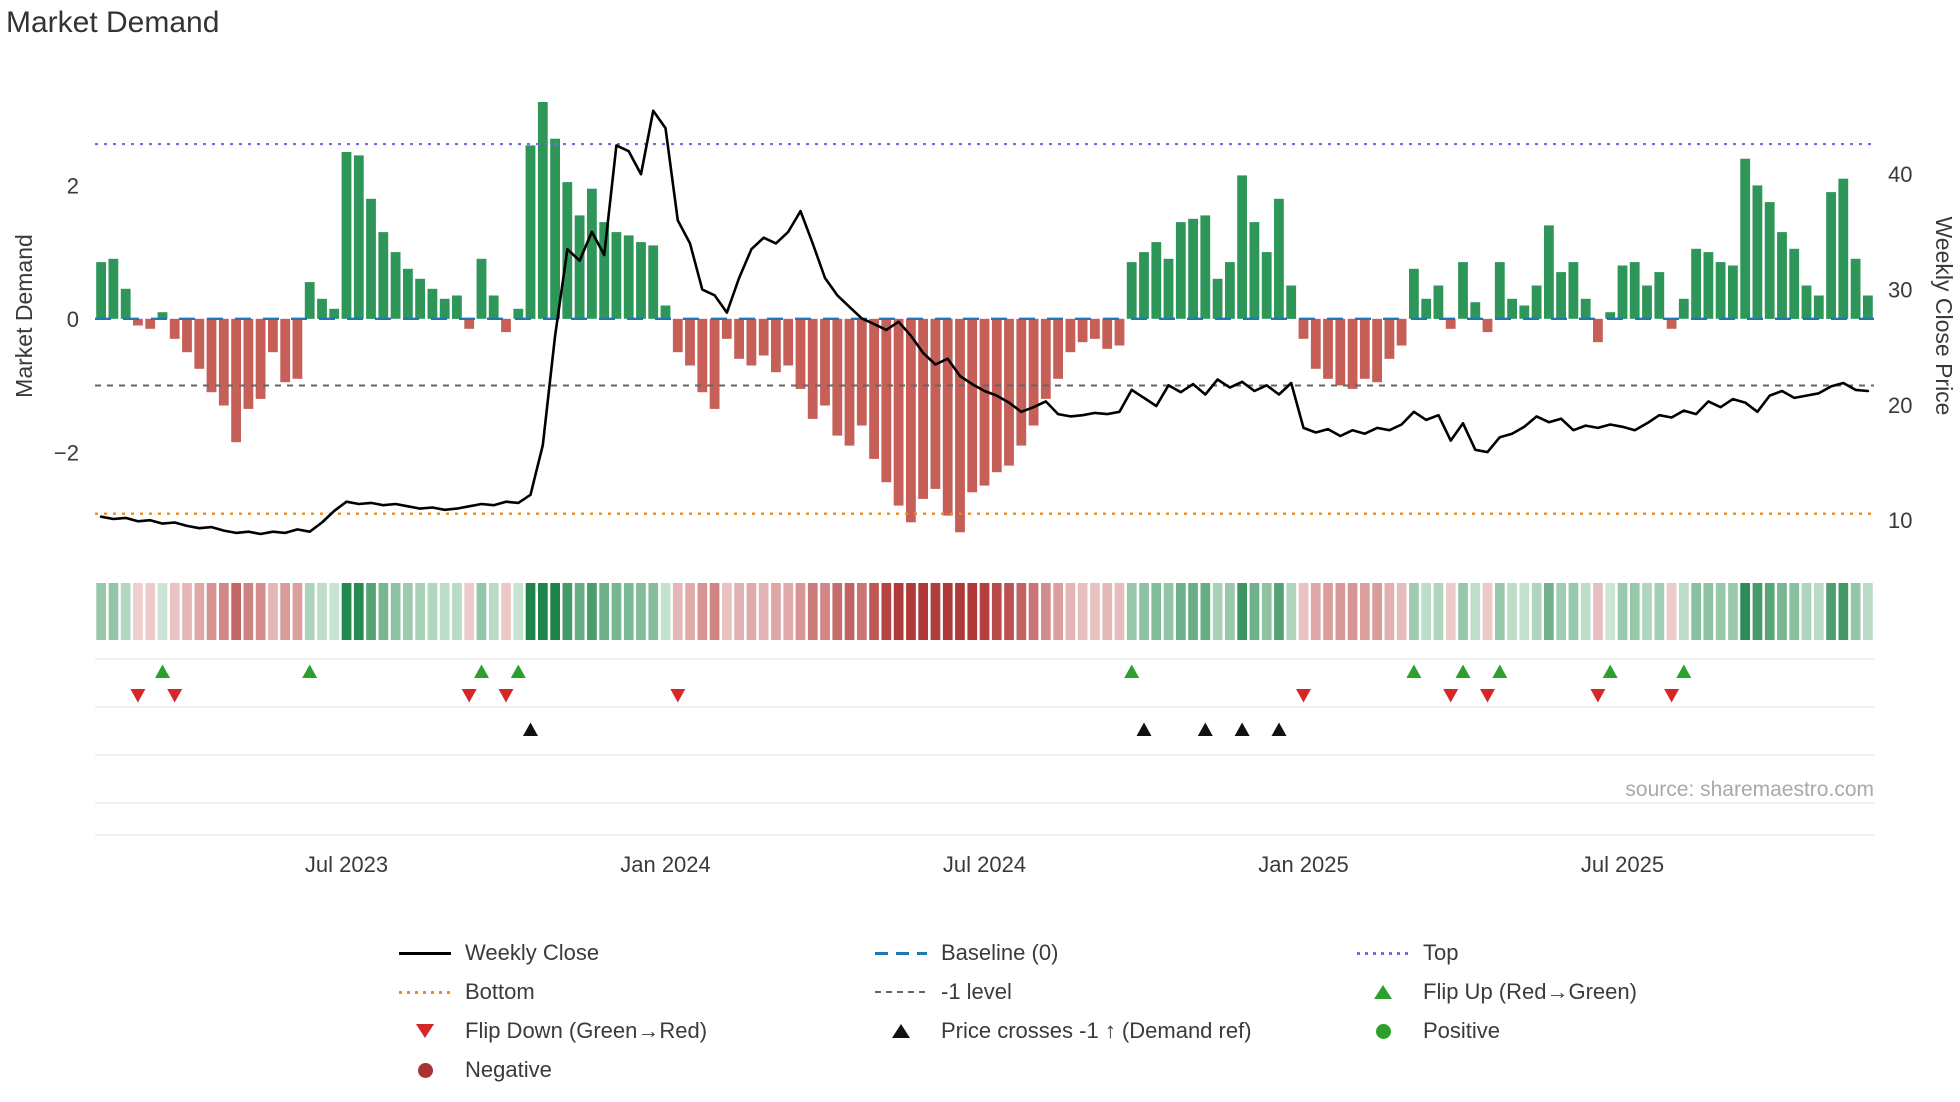 The height and width of the screenshot is (1102, 1960). I want to click on legend-column-3: Top Flip Up (Red→Green) Positive, so click(1497, 998).